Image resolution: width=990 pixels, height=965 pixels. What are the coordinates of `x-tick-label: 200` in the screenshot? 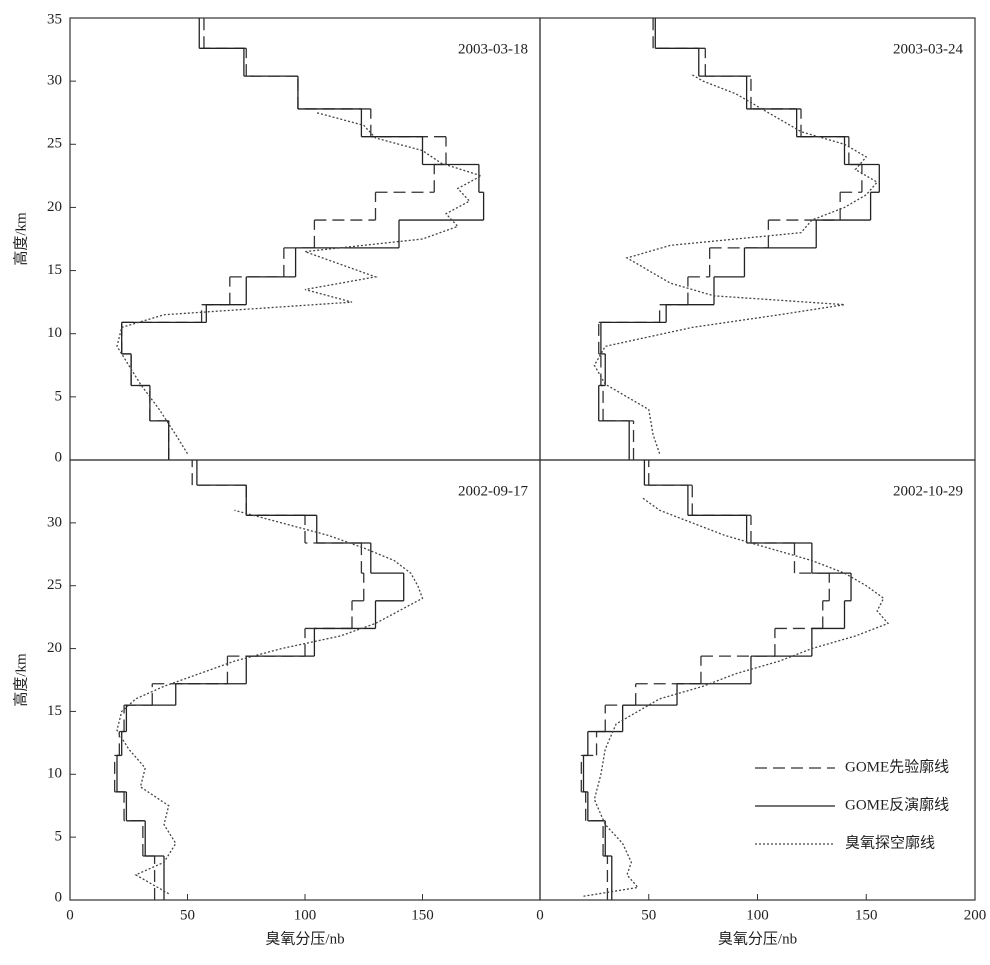 It's located at (975, 915).